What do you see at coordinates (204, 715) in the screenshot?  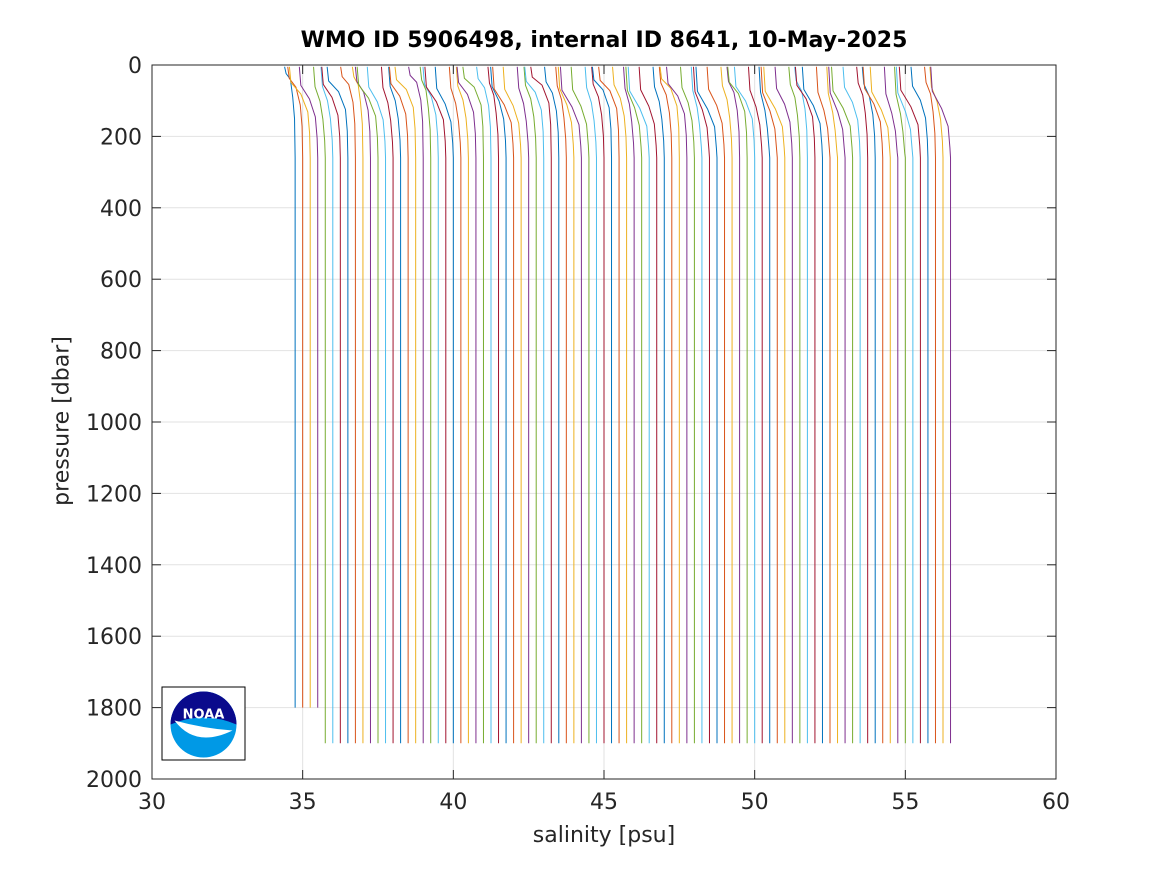 I see `logo-text: NOAA` at bounding box center [204, 715].